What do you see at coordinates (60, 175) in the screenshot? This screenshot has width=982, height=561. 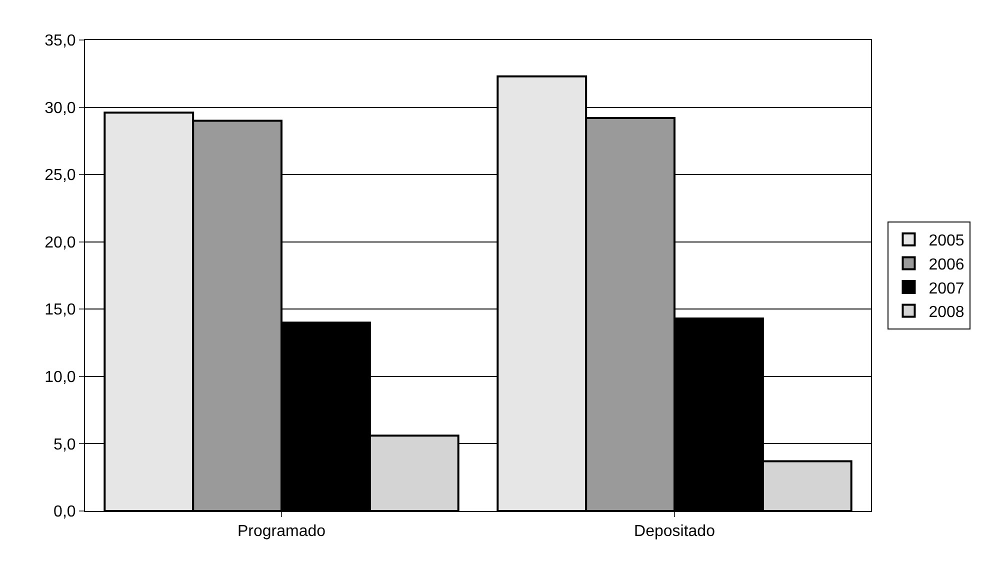 I see `y-tick-label: 25,0` at bounding box center [60, 175].